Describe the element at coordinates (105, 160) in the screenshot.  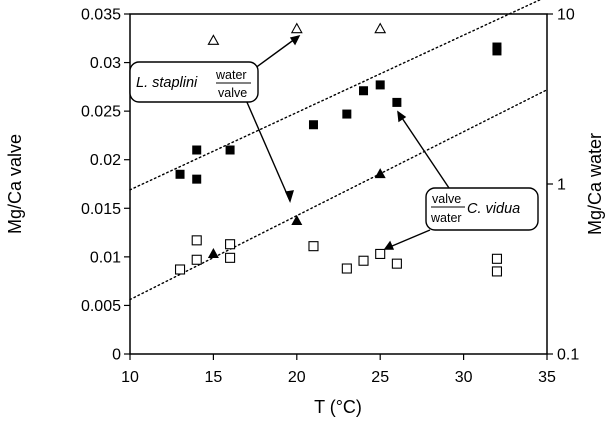
I see `y-tick-label-left: 0.02` at that location.